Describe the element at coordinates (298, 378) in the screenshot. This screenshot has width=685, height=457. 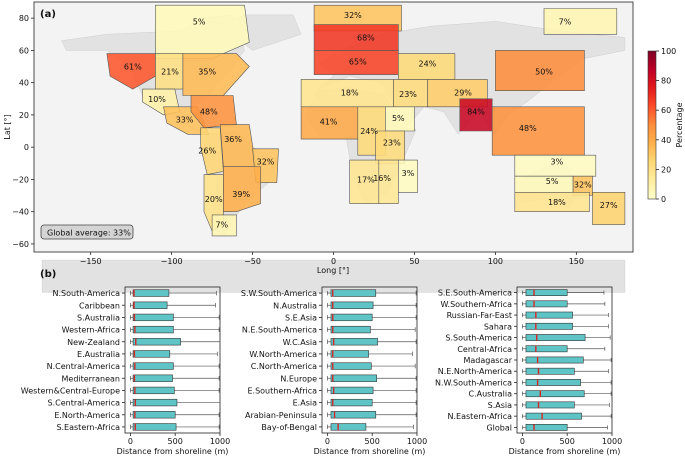
I see `boxplot-category-label: N.Europe` at that location.